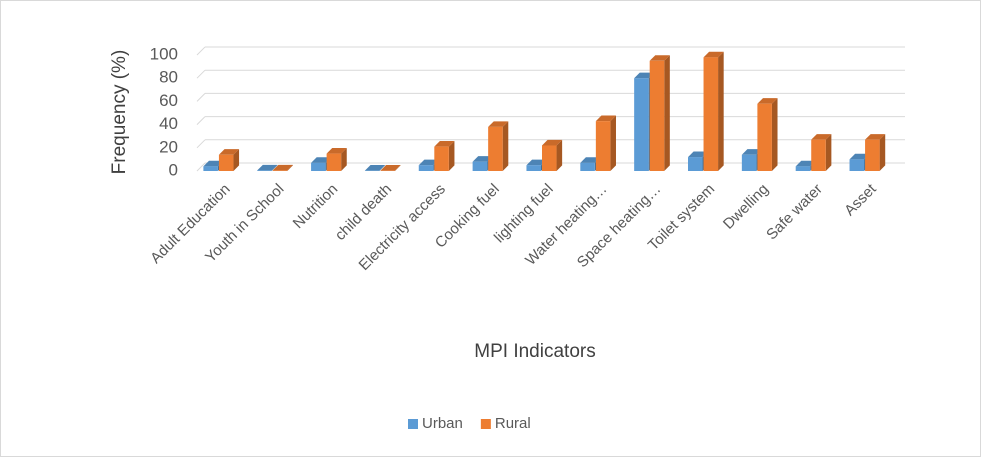 The image size is (982, 458). I want to click on x-axis-title: MPI Indicators, so click(534, 351).